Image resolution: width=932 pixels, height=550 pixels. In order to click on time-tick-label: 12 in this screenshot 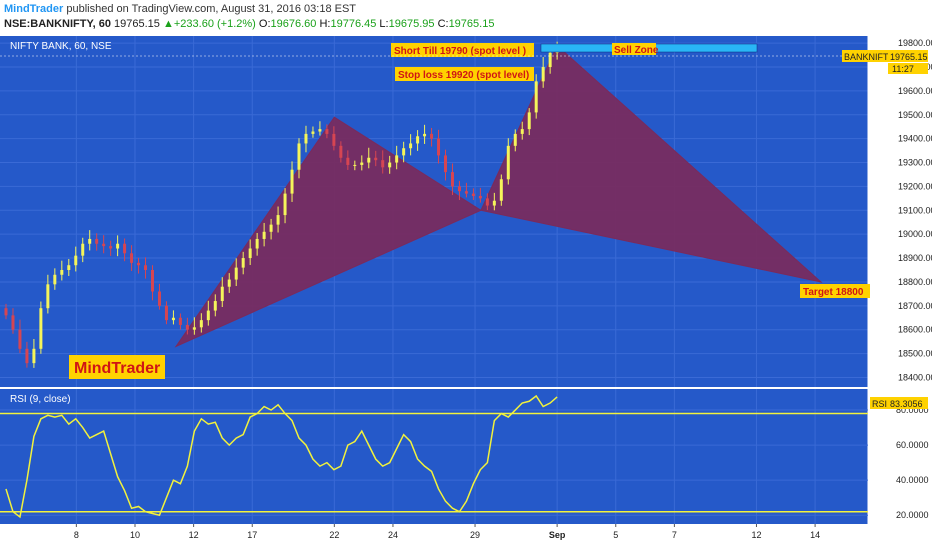, I will do `click(194, 535)`.